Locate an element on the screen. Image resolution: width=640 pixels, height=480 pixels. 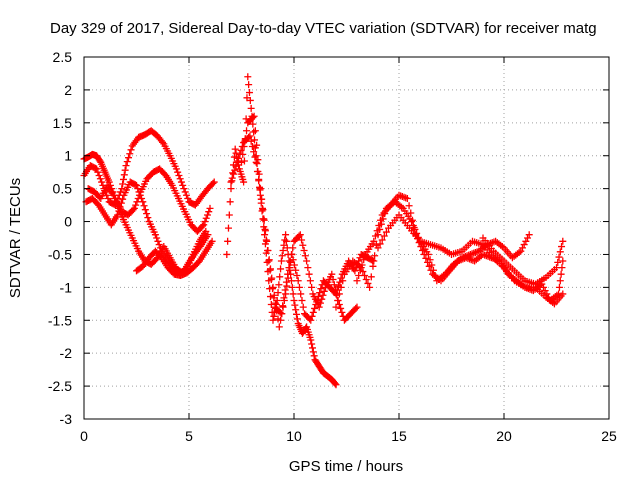
y-tick-label: -1 is located at coordinates (66, 287).